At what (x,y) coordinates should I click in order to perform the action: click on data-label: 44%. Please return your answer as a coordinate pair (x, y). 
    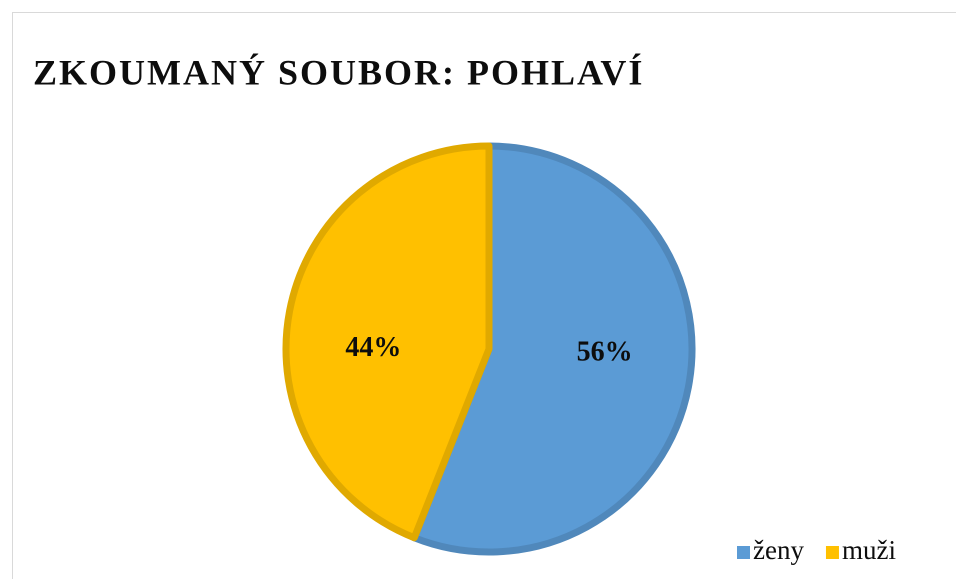
    Looking at the image, I should click on (373, 347).